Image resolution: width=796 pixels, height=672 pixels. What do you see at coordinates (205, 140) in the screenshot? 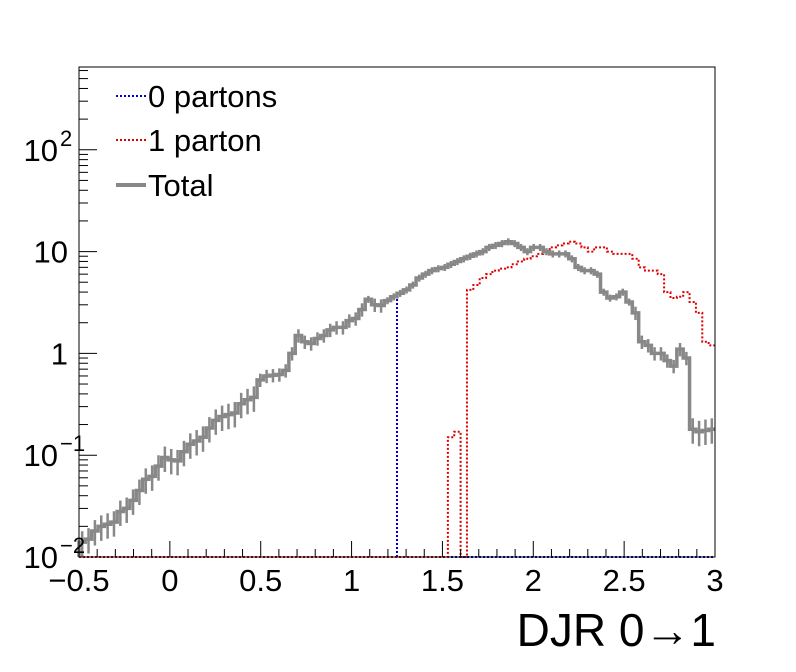
I see `legend-label: 1 parton` at bounding box center [205, 140].